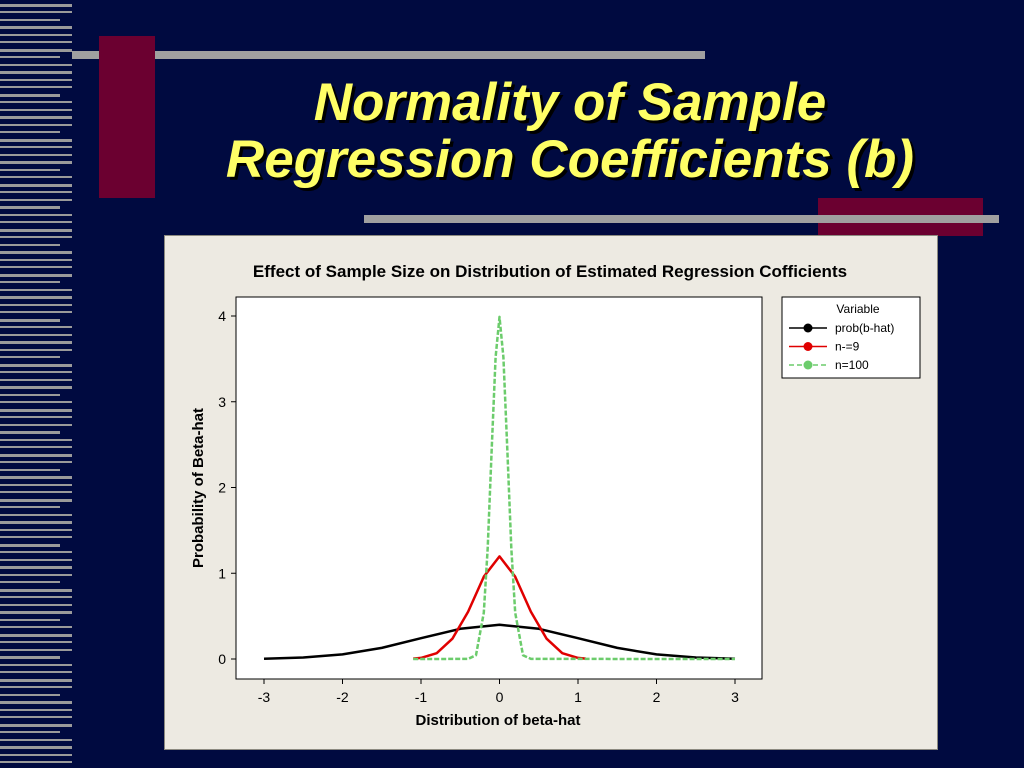 The image size is (1024, 768). Describe the element at coordinates (264, 697) in the screenshot. I see `x-tick-label: -3` at that location.